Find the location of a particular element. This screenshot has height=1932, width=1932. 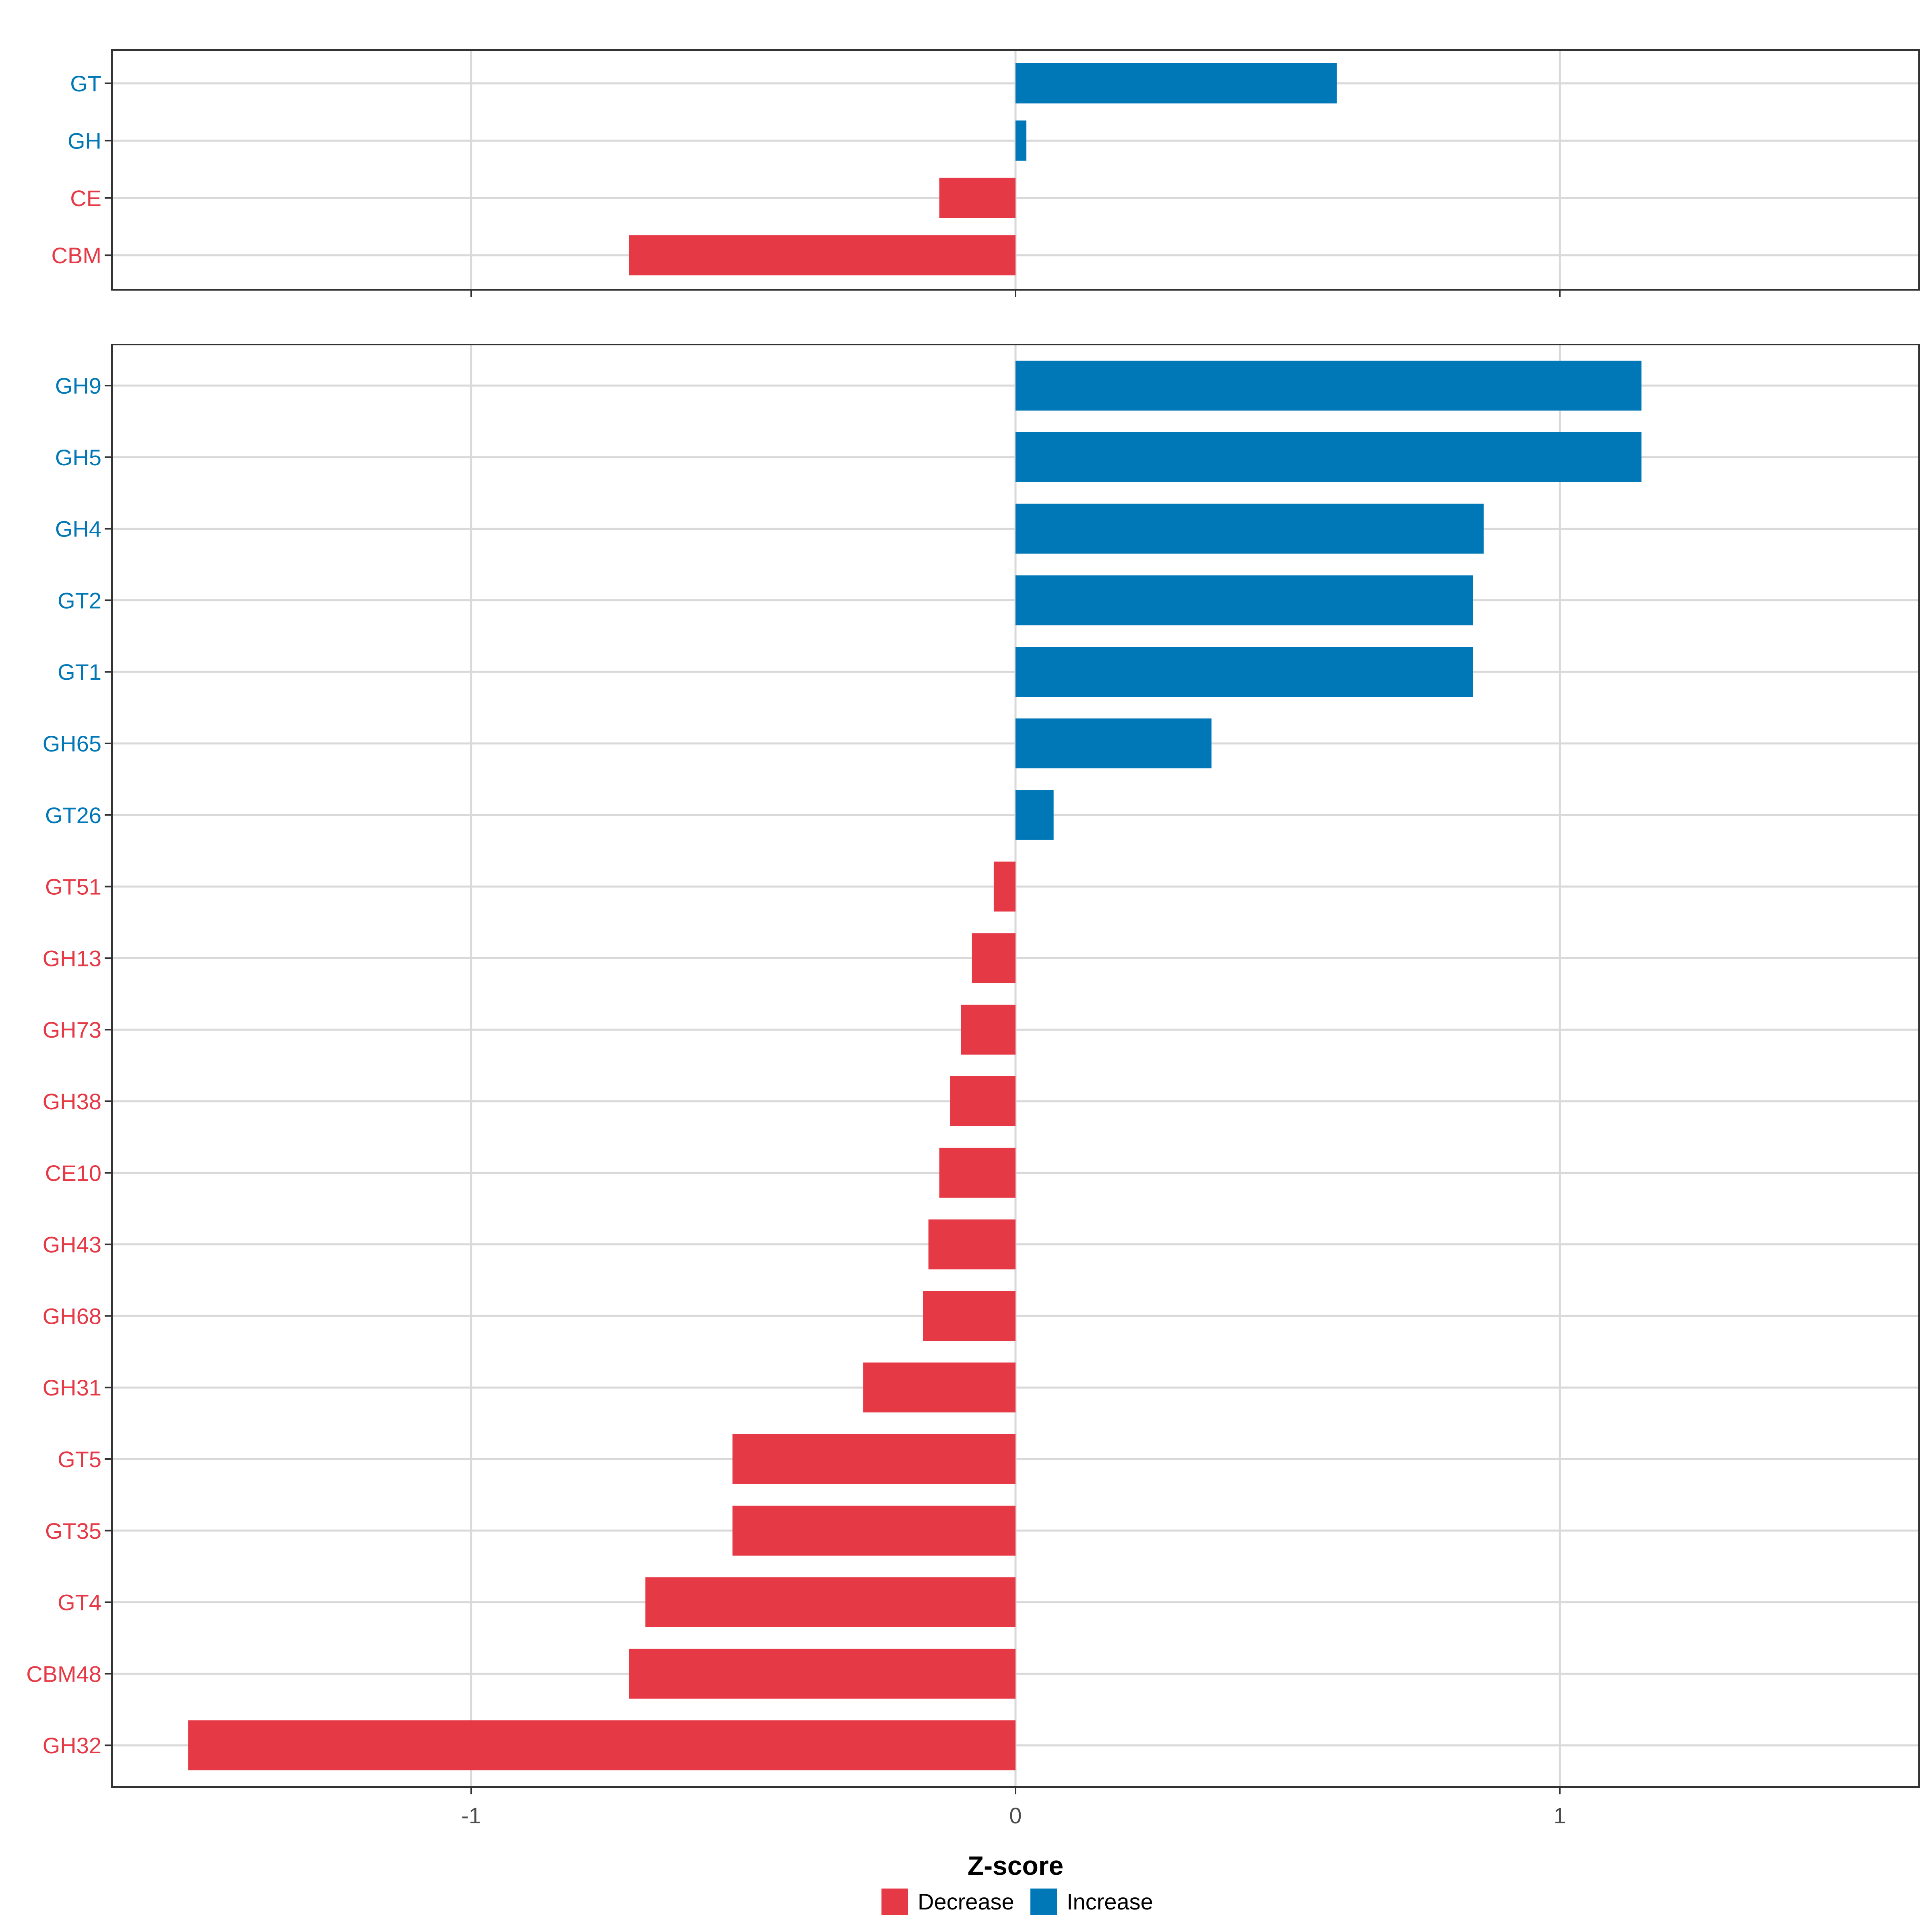

bar-GT is located at coordinates (1176, 83).